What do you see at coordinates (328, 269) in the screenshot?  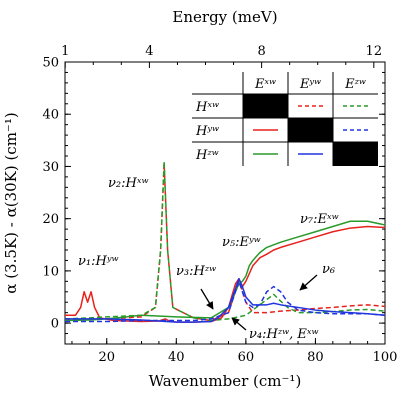 I see `annotation-label: ν₆` at bounding box center [328, 269].